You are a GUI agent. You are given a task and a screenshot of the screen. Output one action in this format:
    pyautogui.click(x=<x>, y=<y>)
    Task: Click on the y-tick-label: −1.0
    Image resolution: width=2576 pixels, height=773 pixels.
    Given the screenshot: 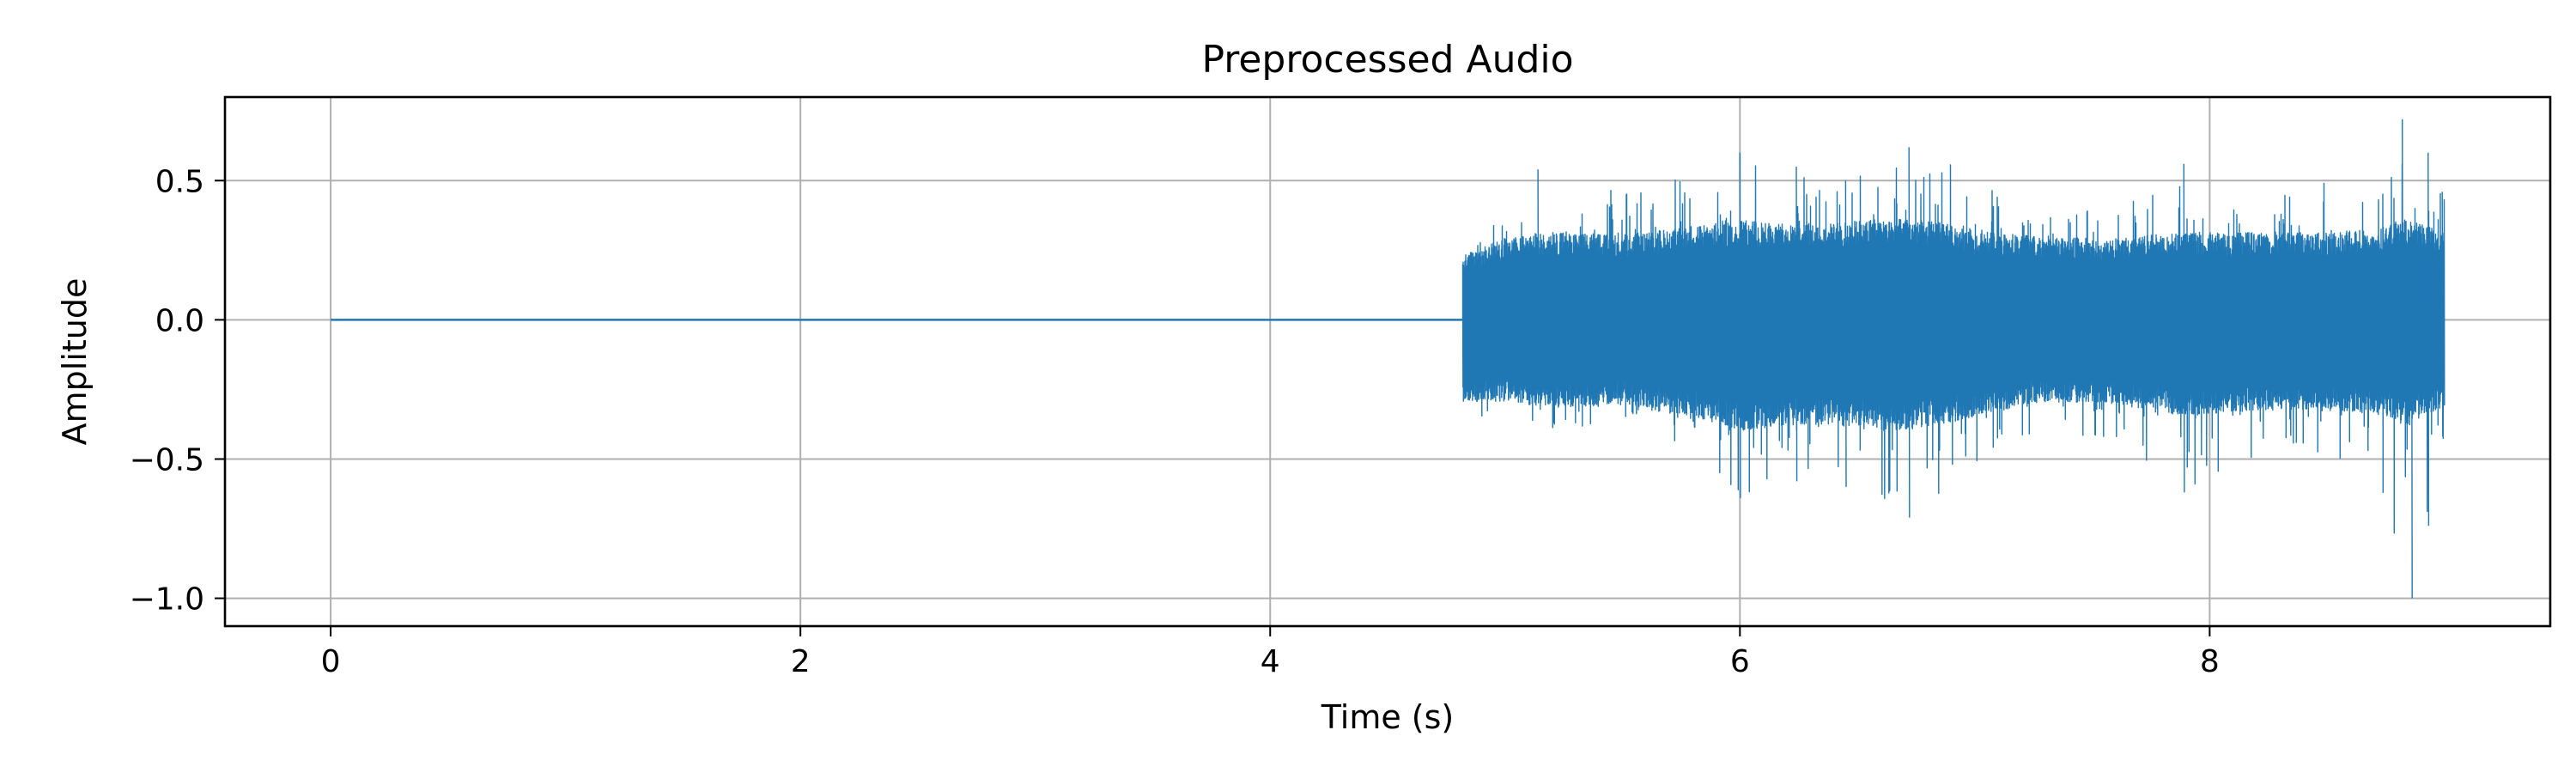 What is the action you would take?
    pyautogui.click(x=167, y=600)
    